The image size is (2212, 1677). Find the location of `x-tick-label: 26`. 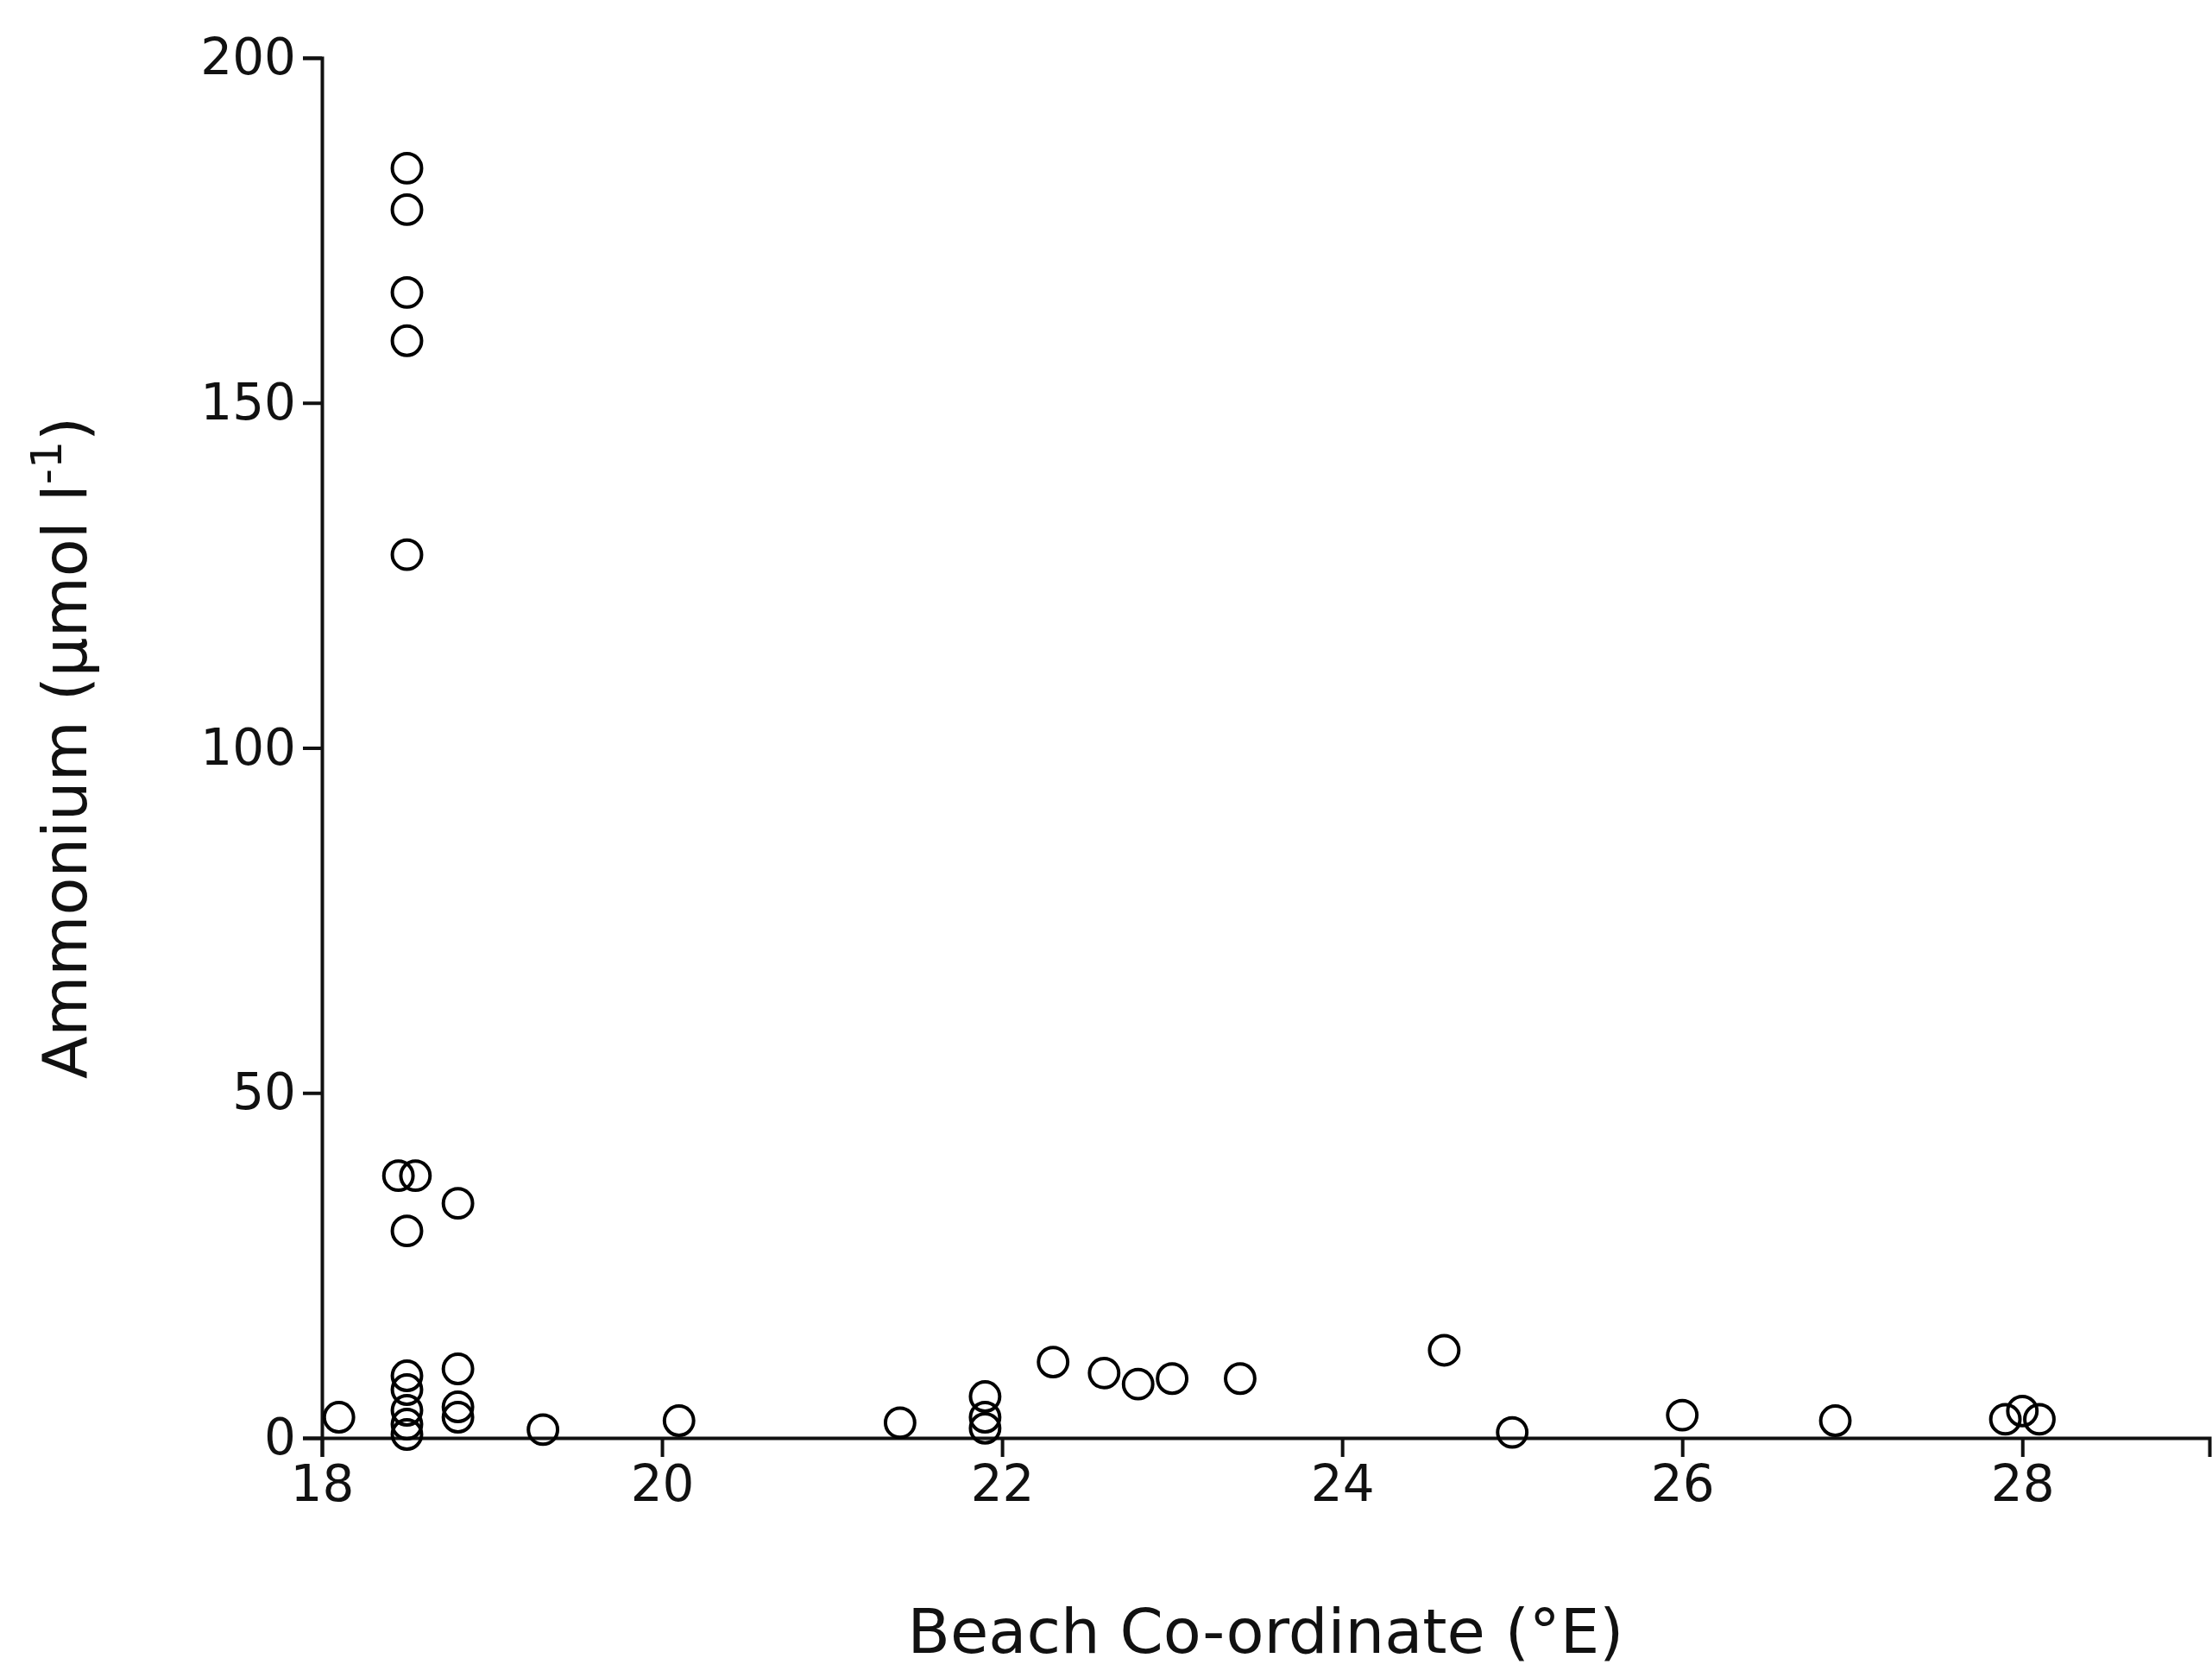

x-tick-label: 26 is located at coordinates (1683, 1484).